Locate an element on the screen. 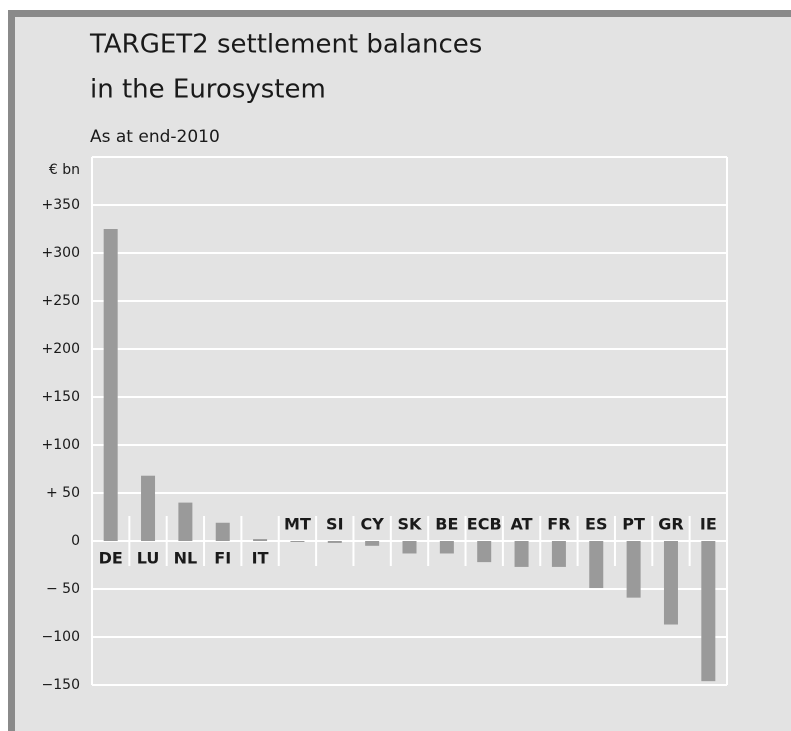 This screenshot has height=731, width=791. chart-subtitle: As at end-2010 is located at coordinates (155, 137).